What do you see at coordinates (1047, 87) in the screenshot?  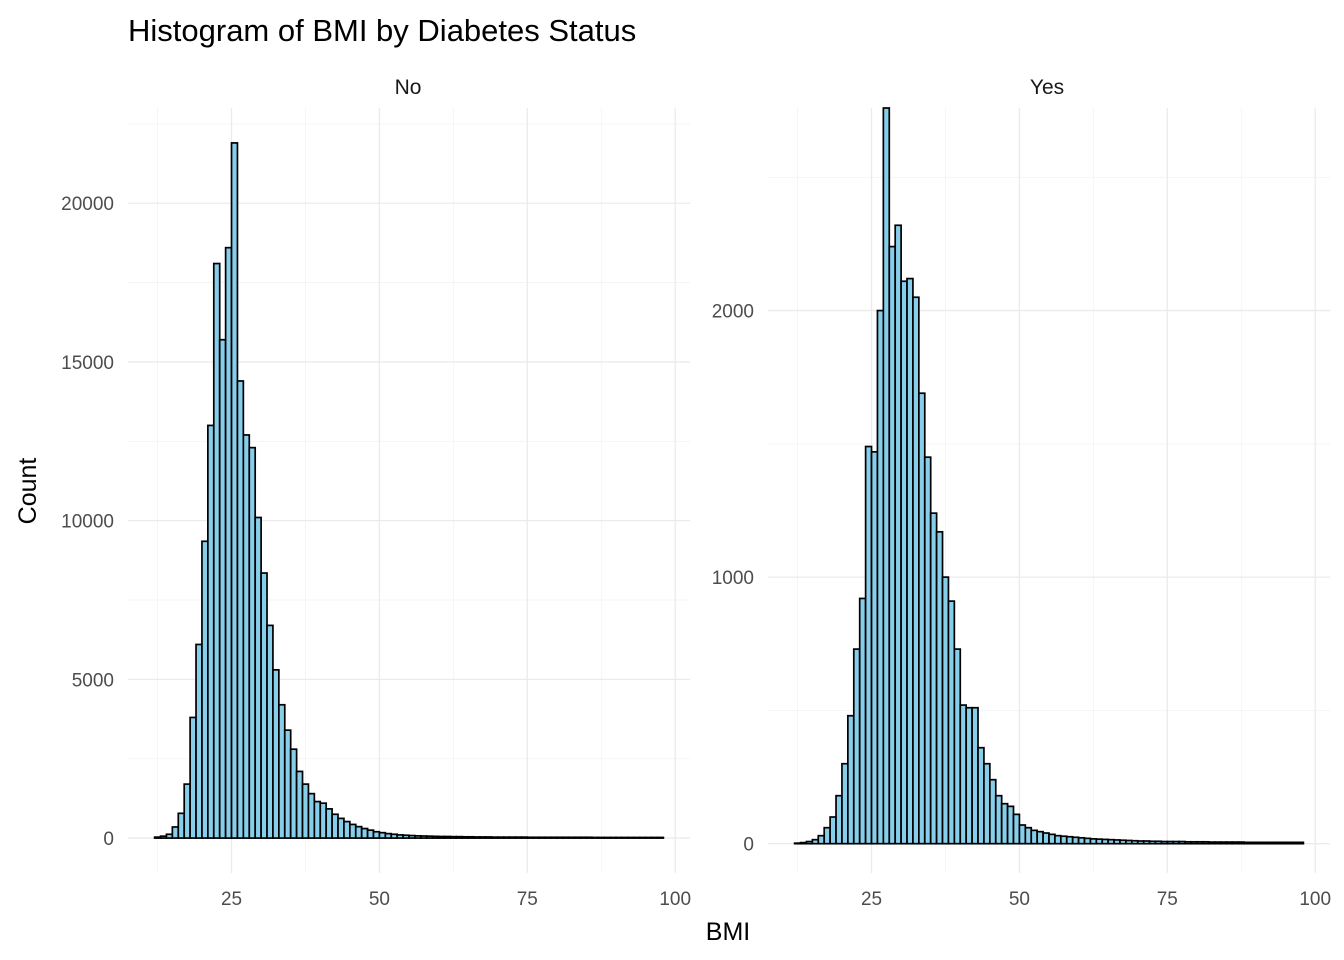 I see `panel-yes-strip-label: Yes` at bounding box center [1047, 87].